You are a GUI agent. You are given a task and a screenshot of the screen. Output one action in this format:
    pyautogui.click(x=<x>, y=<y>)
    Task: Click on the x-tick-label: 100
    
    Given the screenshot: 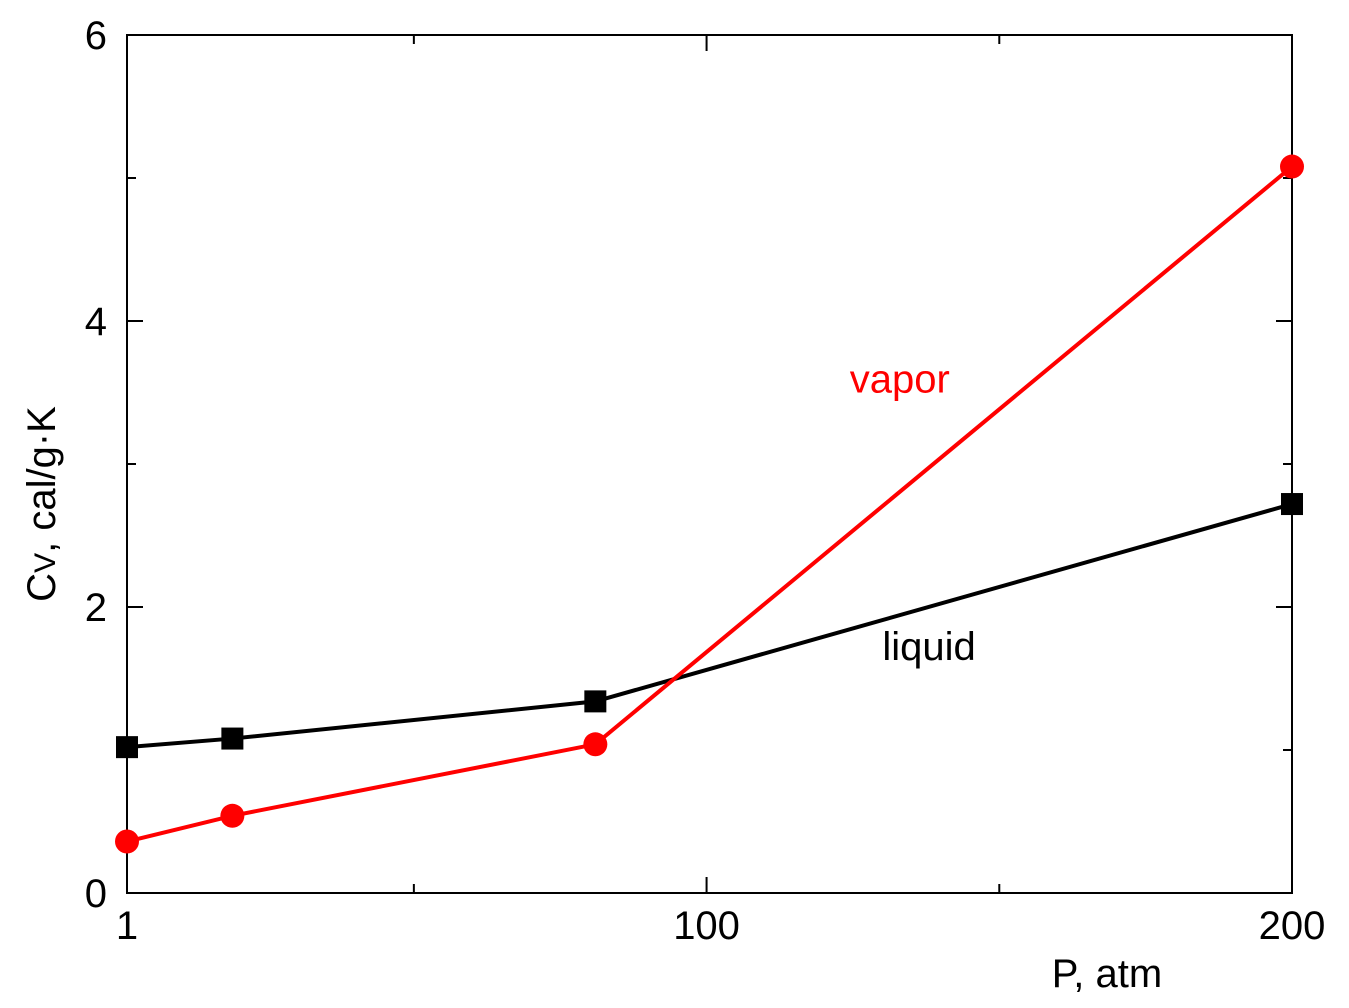 What is the action you would take?
    pyautogui.click(x=706, y=926)
    